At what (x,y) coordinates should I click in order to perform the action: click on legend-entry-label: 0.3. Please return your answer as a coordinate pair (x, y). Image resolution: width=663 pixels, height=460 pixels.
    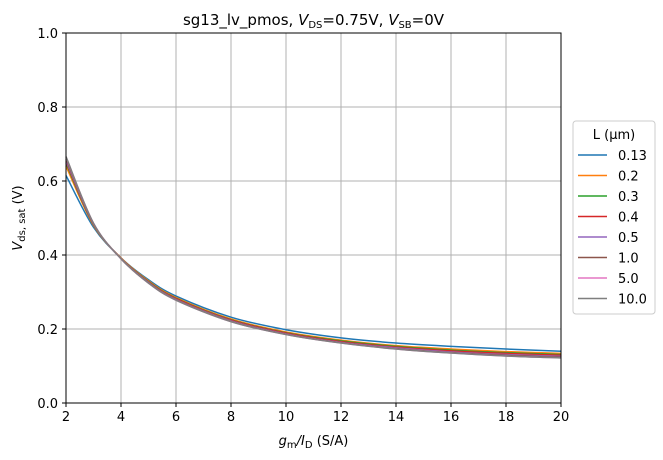
    Looking at the image, I should click on (628, 197).